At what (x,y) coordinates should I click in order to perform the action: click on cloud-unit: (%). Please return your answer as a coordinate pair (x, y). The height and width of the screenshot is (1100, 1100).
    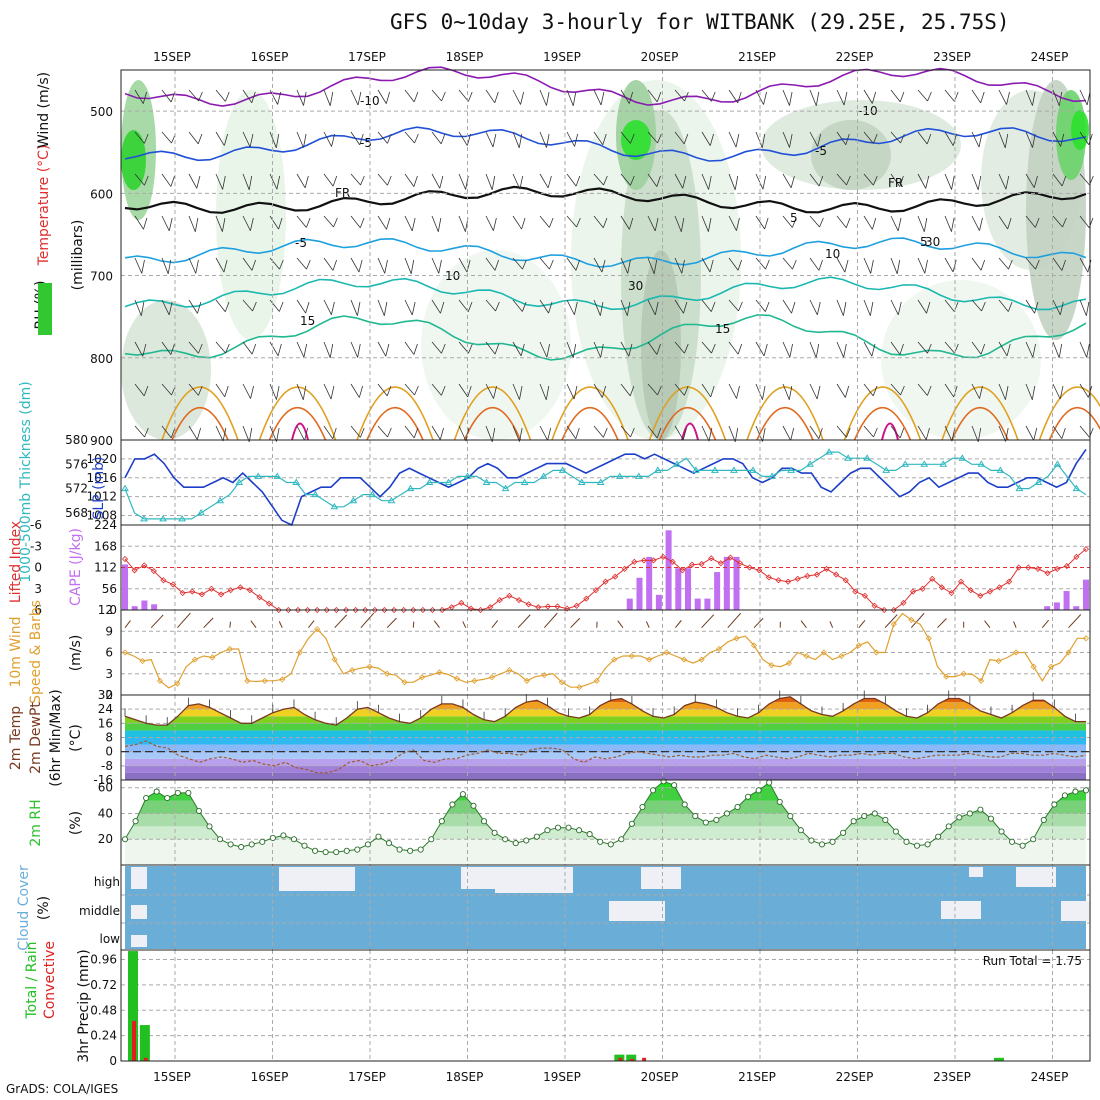
    Looking at the image, I should click on (44, 908).